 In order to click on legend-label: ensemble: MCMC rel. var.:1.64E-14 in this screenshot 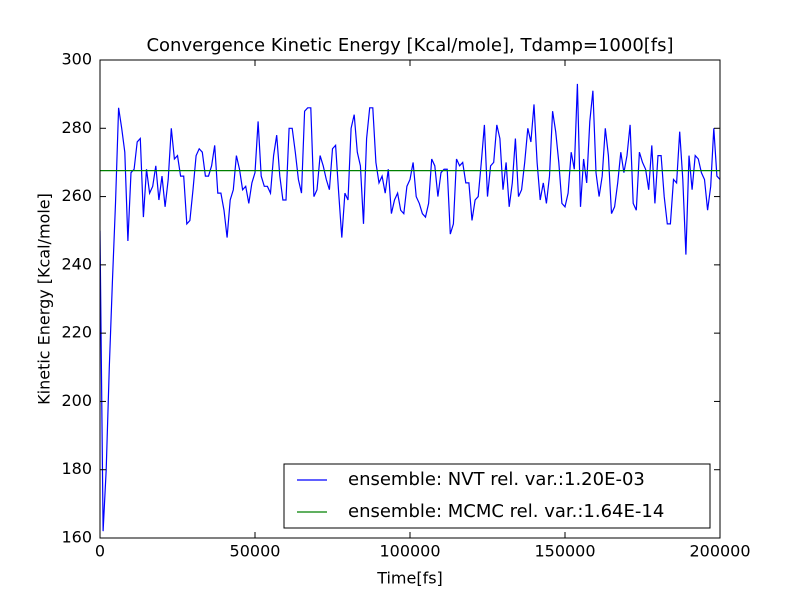, I will do `click(506, 511)`.